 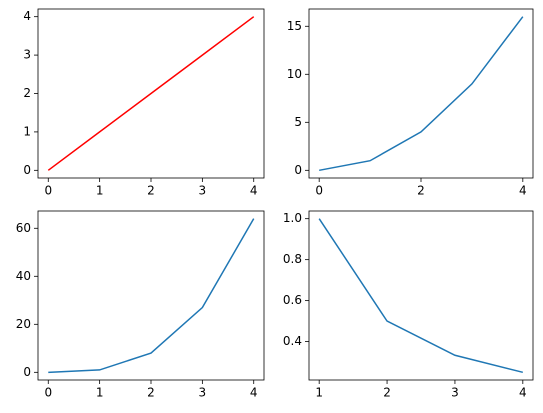 What do you see at coordinates (292, 300) in the screenshot?
I see `y-tick-label: 0.6` at bounding box center [292, 300].